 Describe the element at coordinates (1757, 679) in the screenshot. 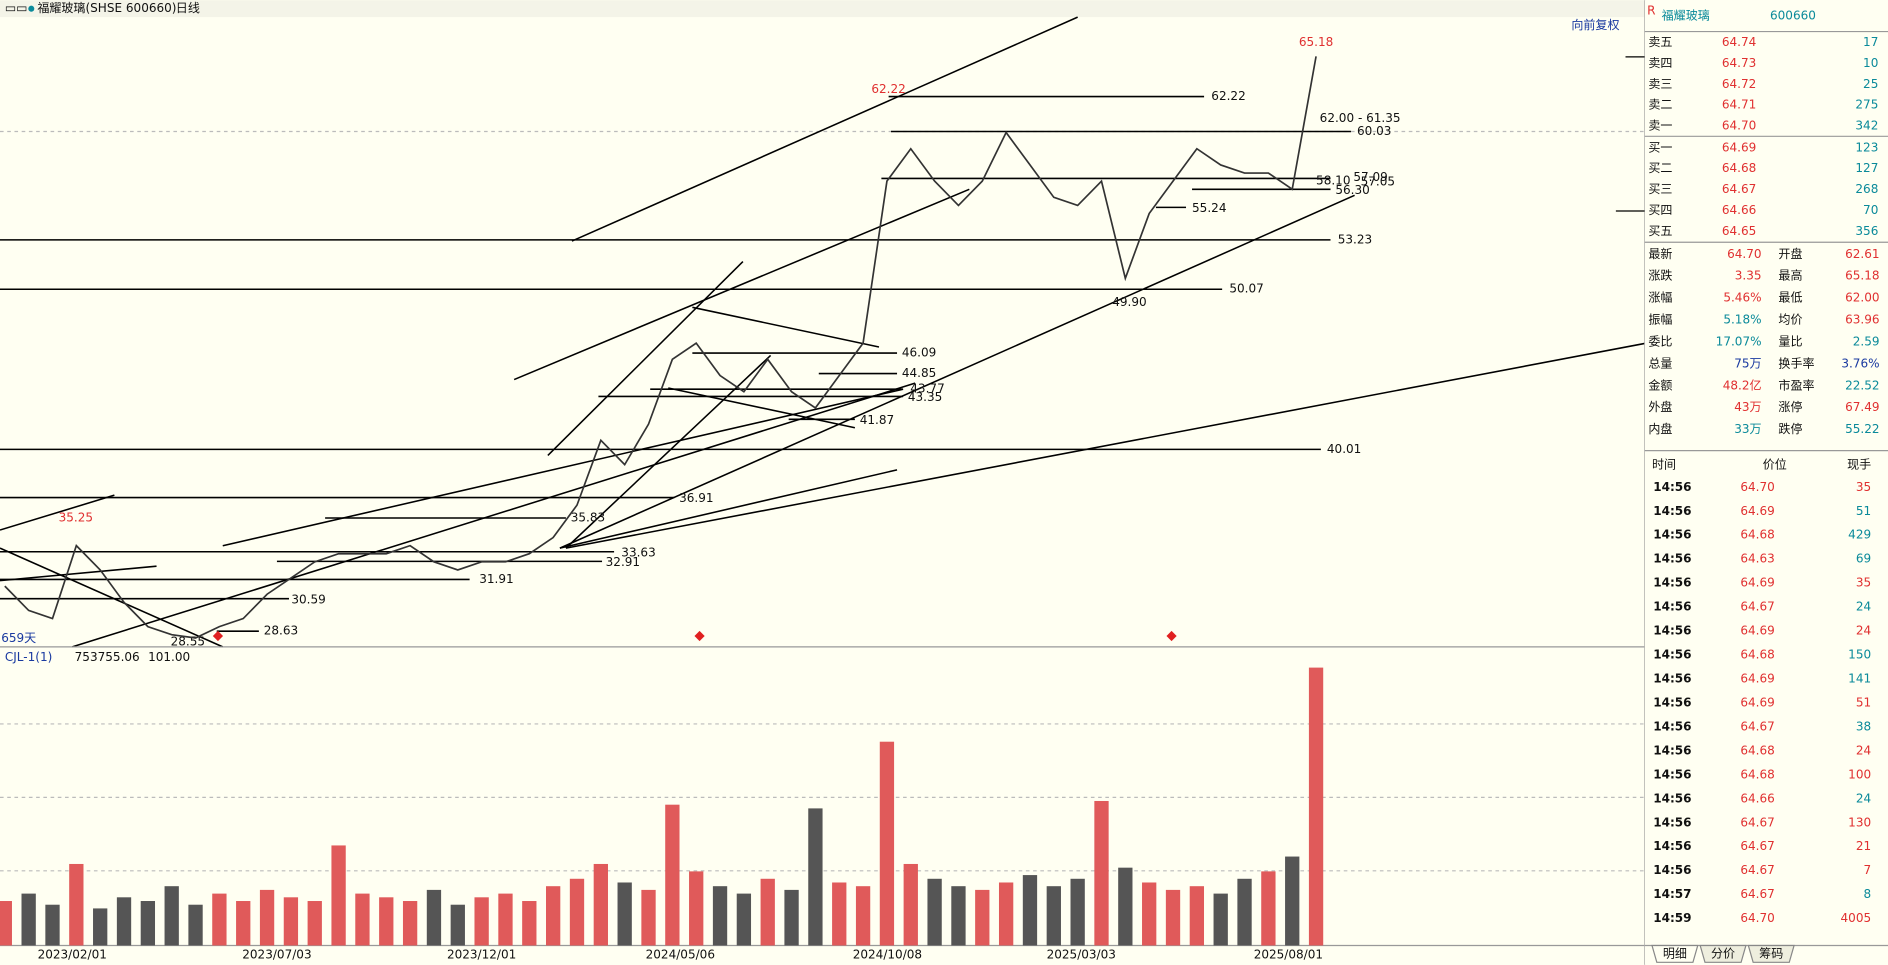

I see `trade-price: 64.69` at that location.